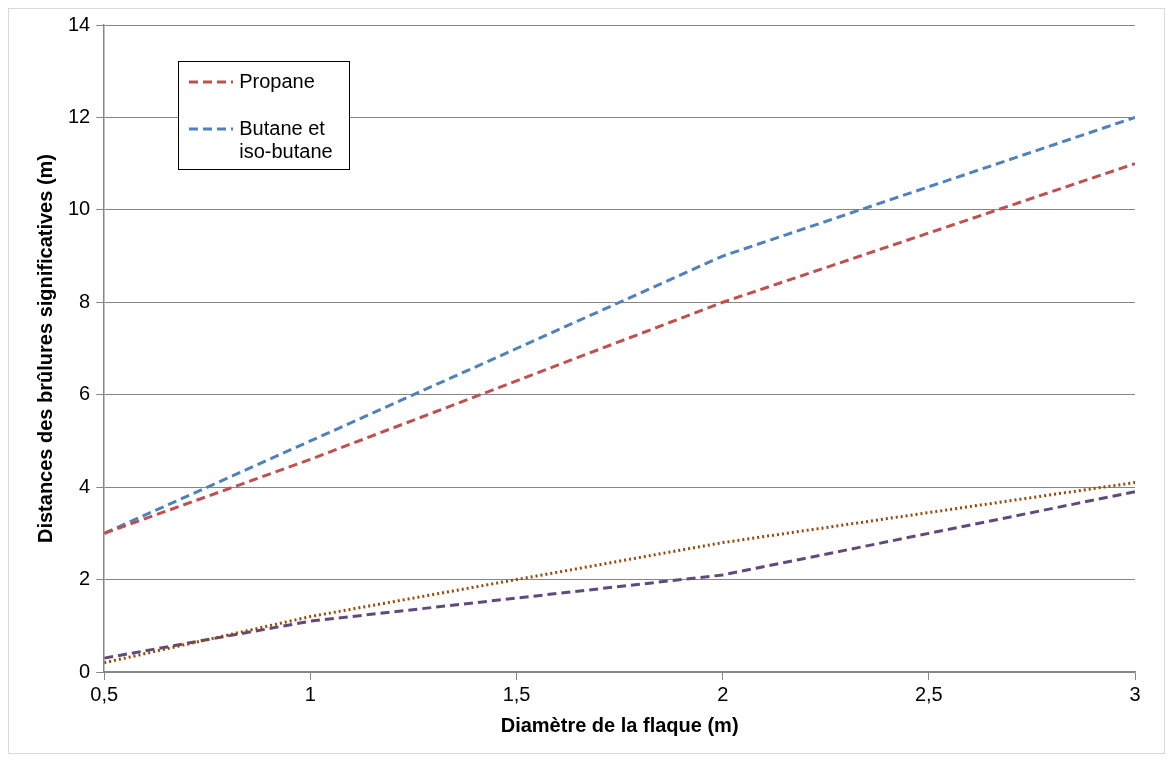 Image resolution: width=1173 pixels, height=762 pixels. Describe the element at coordinates (310, 693) in the screenshot. I see `x-tick-label: 1` at that location.